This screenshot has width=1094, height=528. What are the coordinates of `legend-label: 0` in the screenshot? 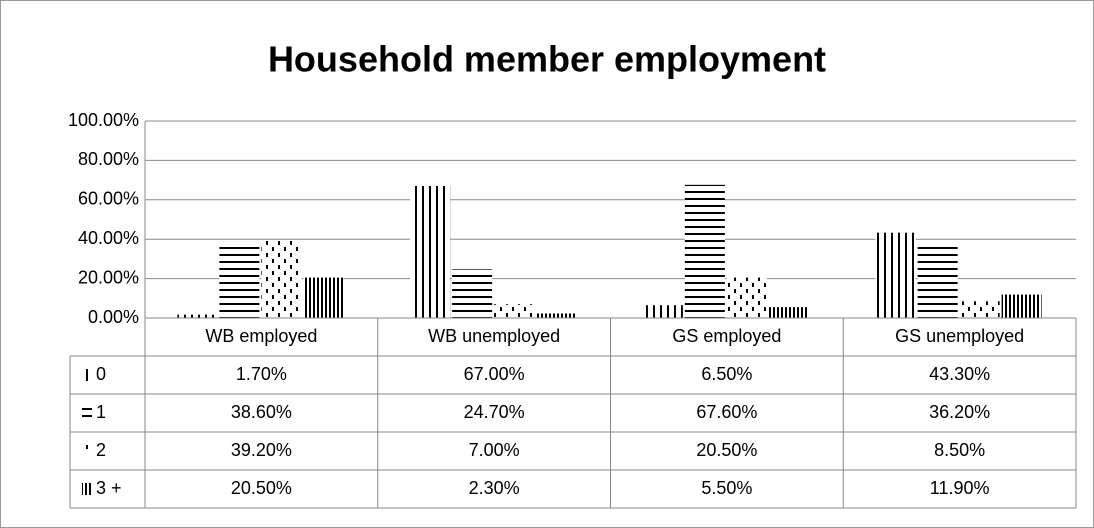 It's located at (101, 374).